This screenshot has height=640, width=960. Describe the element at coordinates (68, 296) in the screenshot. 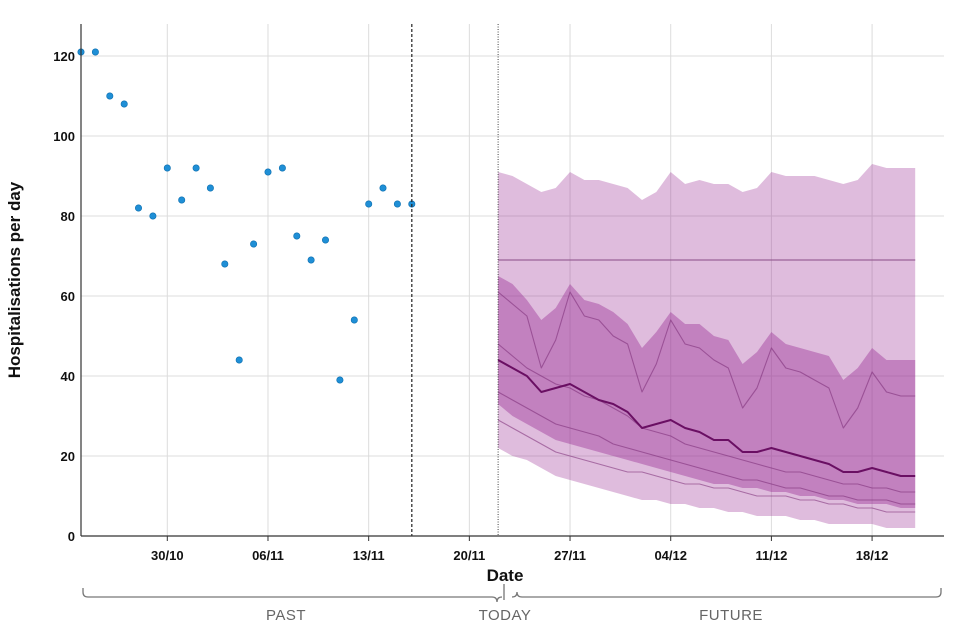

I see `y-tick-label: 60` at that location.